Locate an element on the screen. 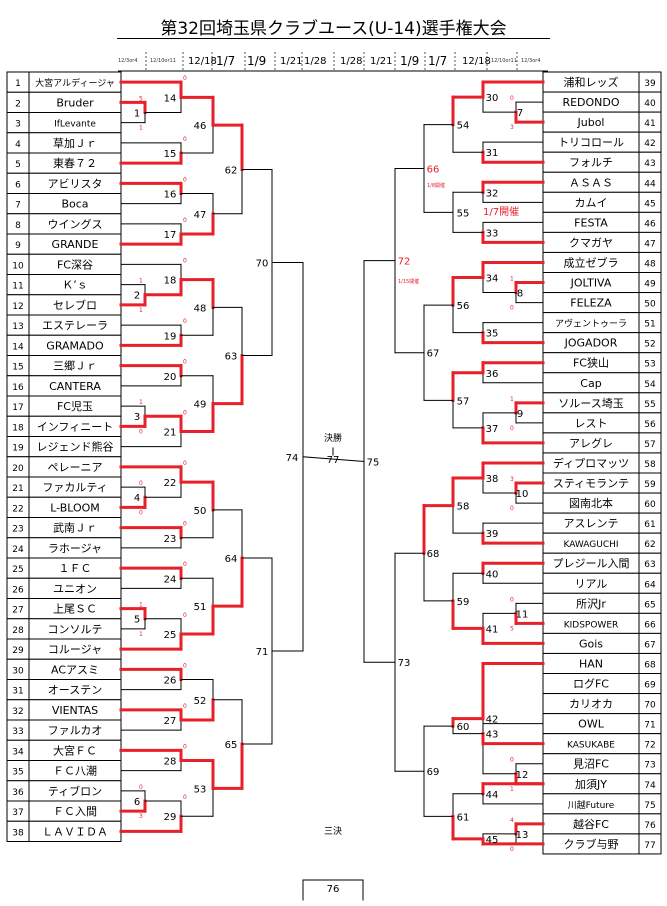 The image size is (667, 906). match-number: 51 is located at coordinates (200, 607).